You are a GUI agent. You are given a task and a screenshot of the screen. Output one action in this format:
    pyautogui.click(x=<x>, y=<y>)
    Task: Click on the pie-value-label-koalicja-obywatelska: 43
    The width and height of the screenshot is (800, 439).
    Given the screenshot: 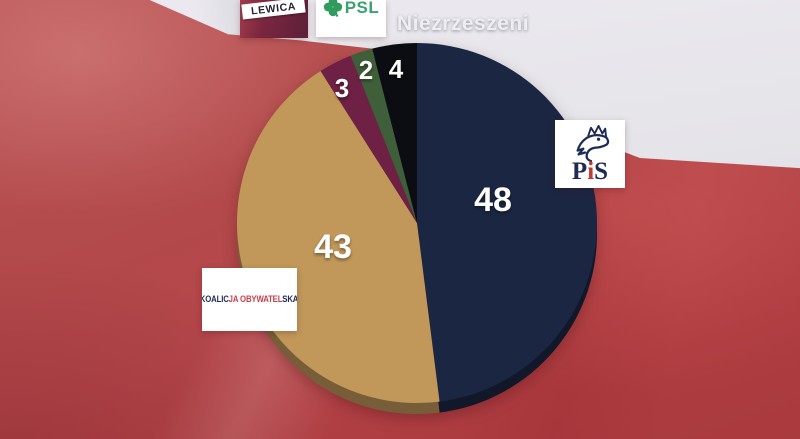 What is the action you would take?
    pyautogui.click(x=333, y=247)
    